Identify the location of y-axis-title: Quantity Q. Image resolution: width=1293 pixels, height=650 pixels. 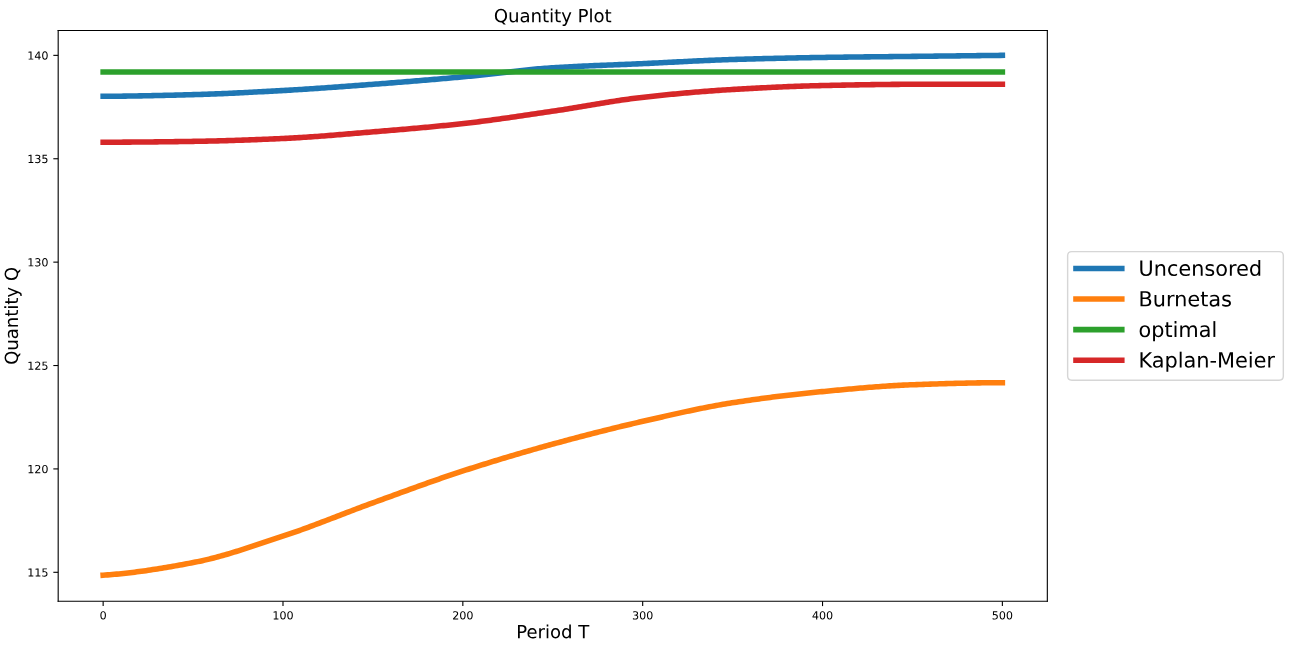
(13, 315).